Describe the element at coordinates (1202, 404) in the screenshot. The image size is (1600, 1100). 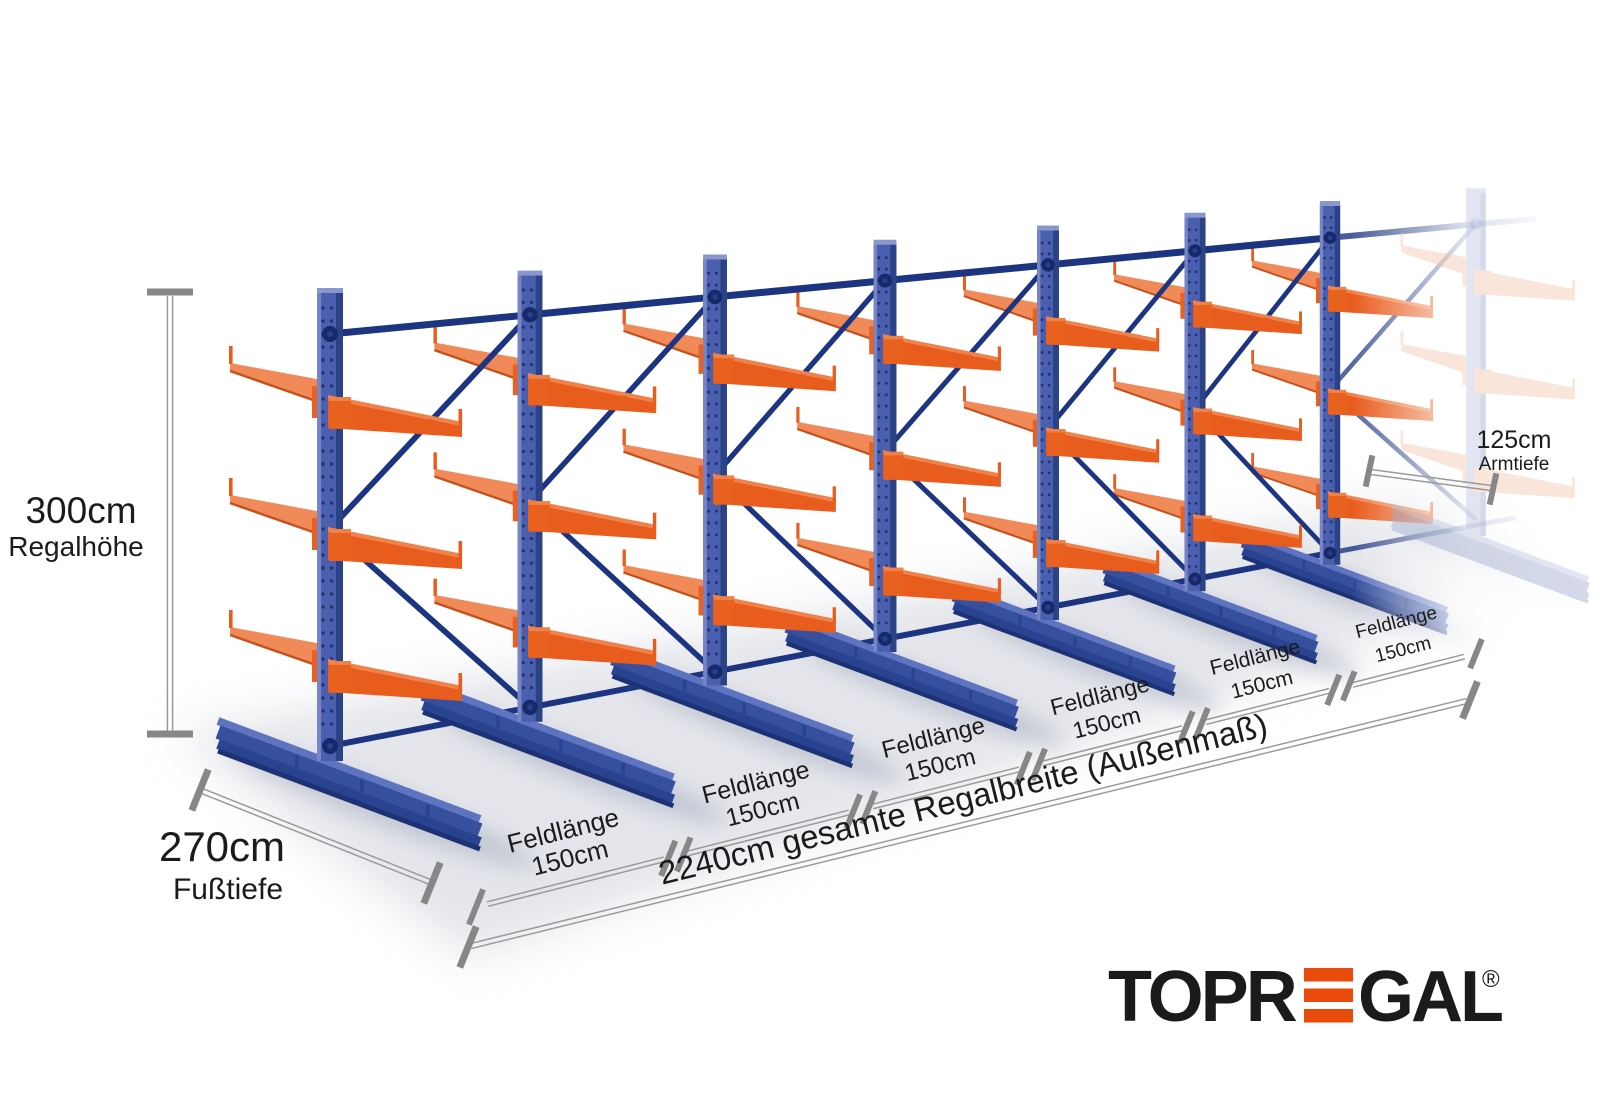
I see `column-side-face` at that location.